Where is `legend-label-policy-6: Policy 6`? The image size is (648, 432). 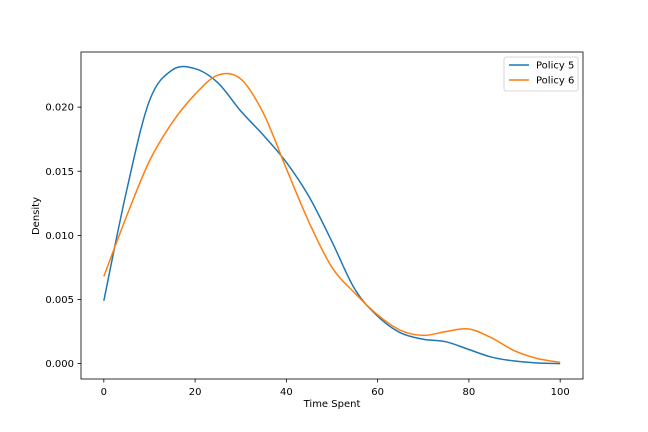
legend-label-policy-6: Policy 6 is located at coordinates (555, 81).